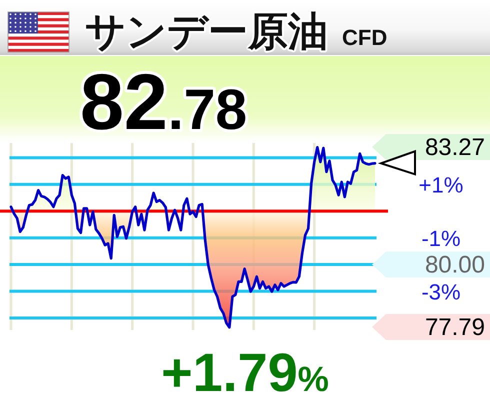 This screenshot has height=405, width=490. Describe the element at coordinates (454, 147) in the screenshot. I see `text: 83.27` at that location.